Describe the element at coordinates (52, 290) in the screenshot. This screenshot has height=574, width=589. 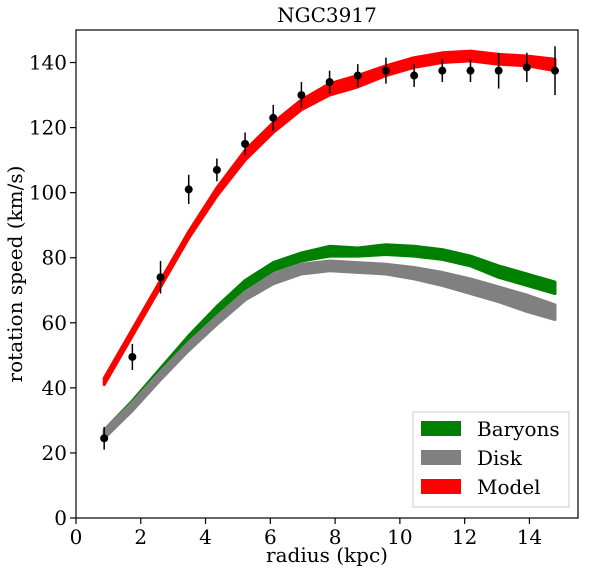
I see `y-axis: 0 20 40 60 80 100 120 140` at that location.